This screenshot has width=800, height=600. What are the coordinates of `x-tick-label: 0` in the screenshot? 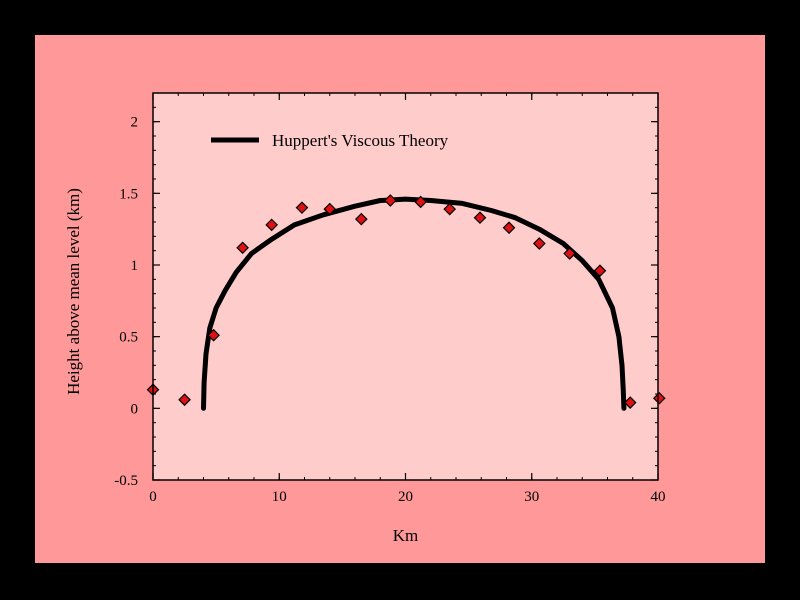 It's located at (153, 497).